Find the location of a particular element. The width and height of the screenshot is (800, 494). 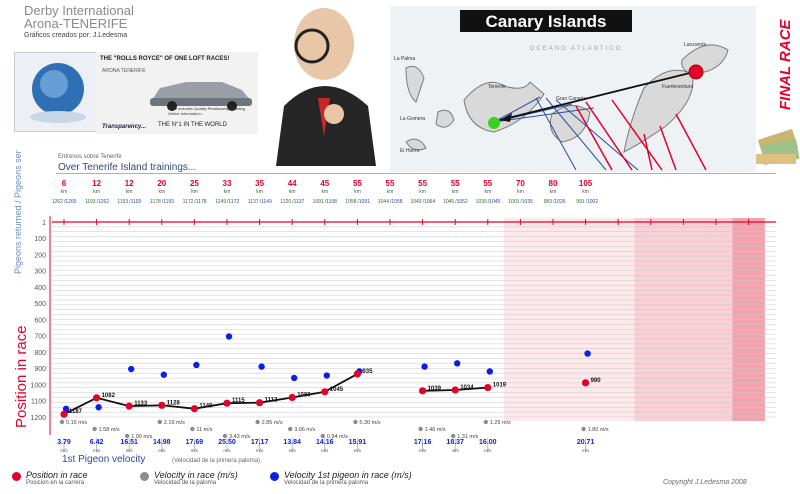

ad-tagline: THE N°1 IN THE WORLD is located at coordinates (192, 125).